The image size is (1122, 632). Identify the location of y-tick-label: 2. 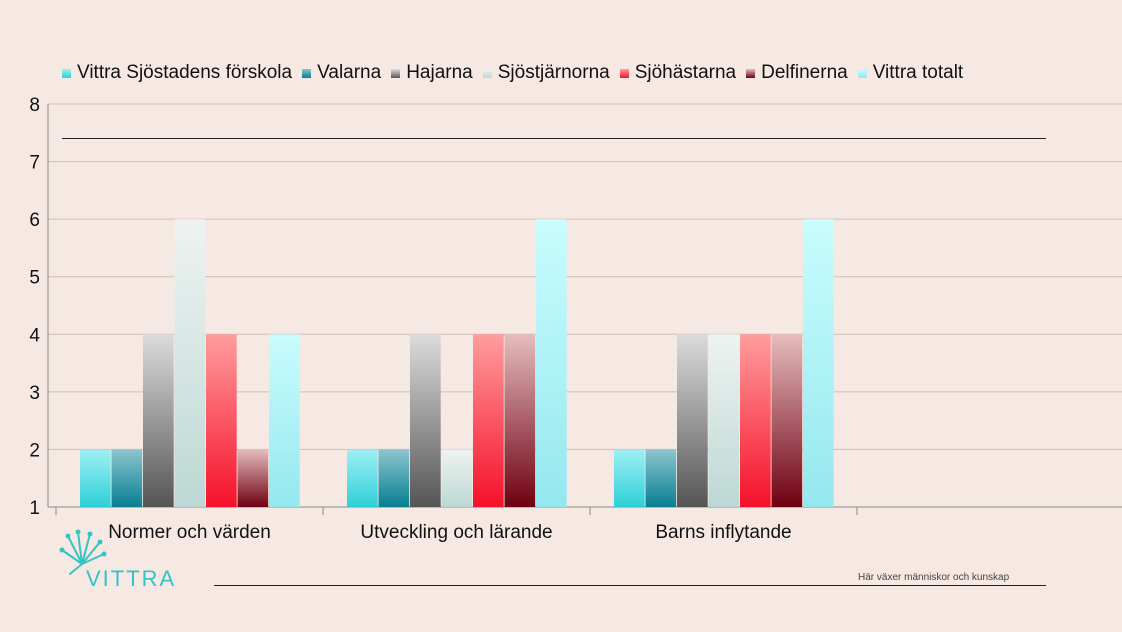
(34, 450).